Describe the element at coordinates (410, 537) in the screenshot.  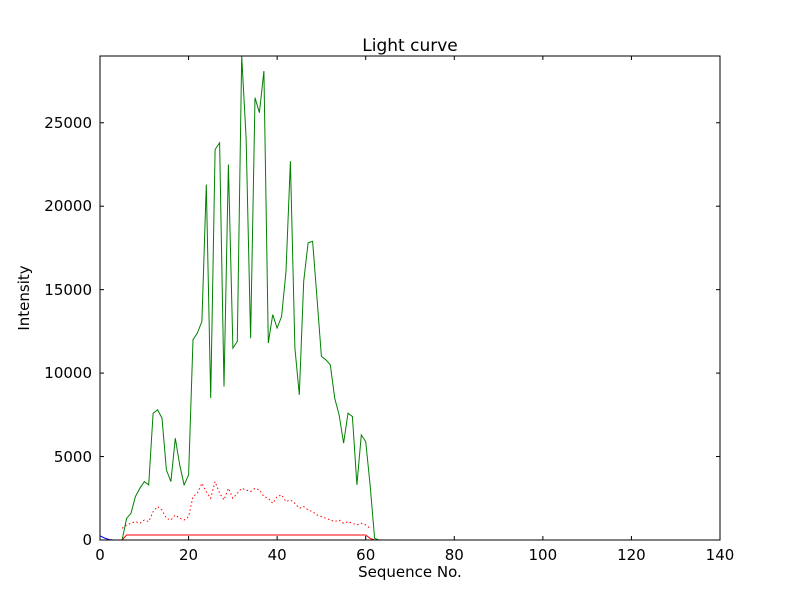
I see `series-red-baseline` at that location.